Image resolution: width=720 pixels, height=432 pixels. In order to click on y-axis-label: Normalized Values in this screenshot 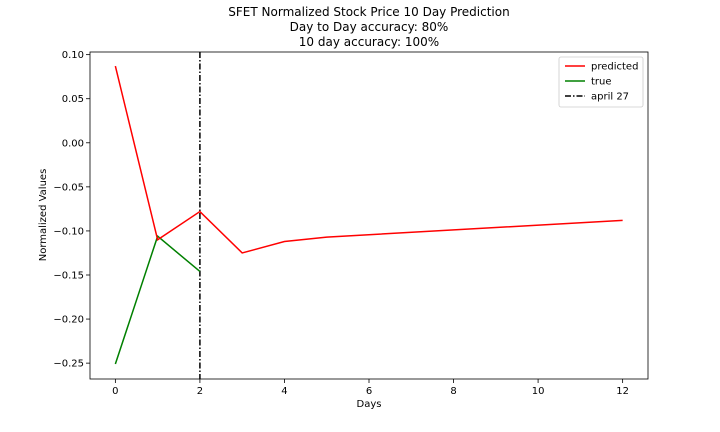, I will do `click(43, 215)`.